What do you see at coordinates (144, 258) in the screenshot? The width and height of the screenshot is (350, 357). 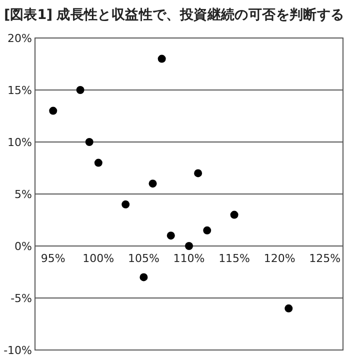 I see `x-tick-label: 105%` at bounding box center [144, 258].